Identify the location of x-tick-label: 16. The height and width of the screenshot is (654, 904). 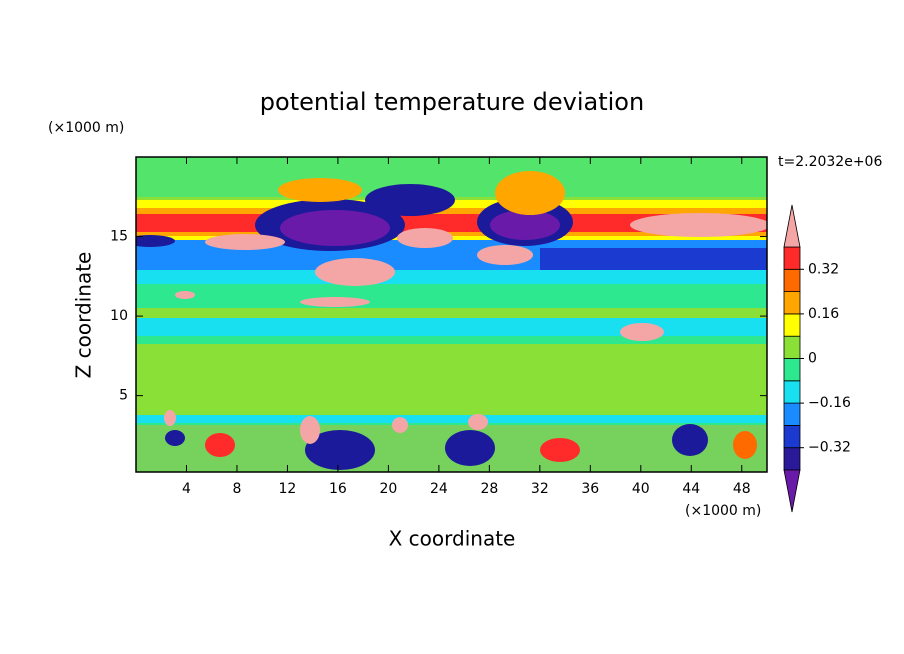
(338, 489).